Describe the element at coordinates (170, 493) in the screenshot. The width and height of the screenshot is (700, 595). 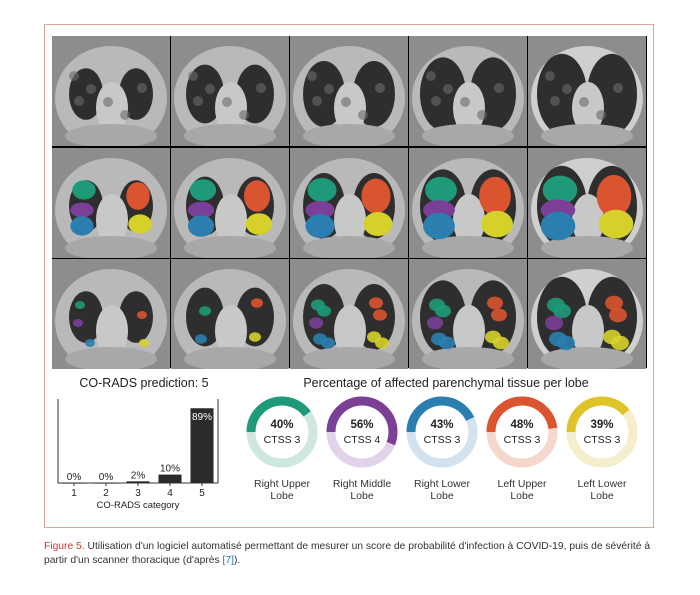
I see `x-tick-label: 4` at that location.